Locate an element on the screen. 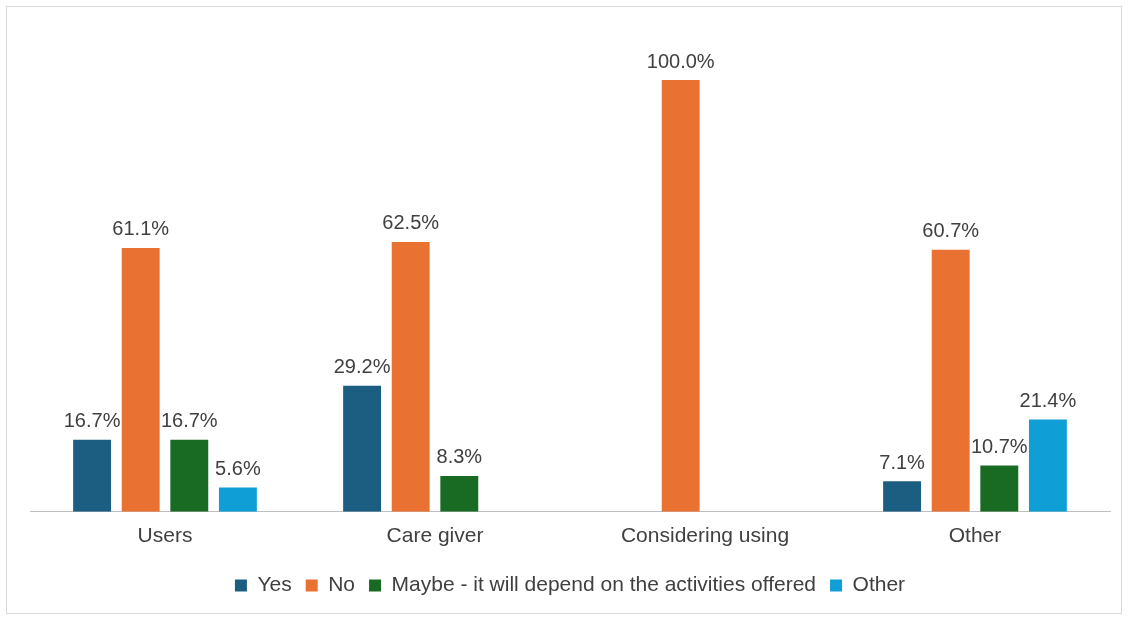 This screenshot has height=622, width=1130. data-label: 60.7% is located at coordinates (951, 230).